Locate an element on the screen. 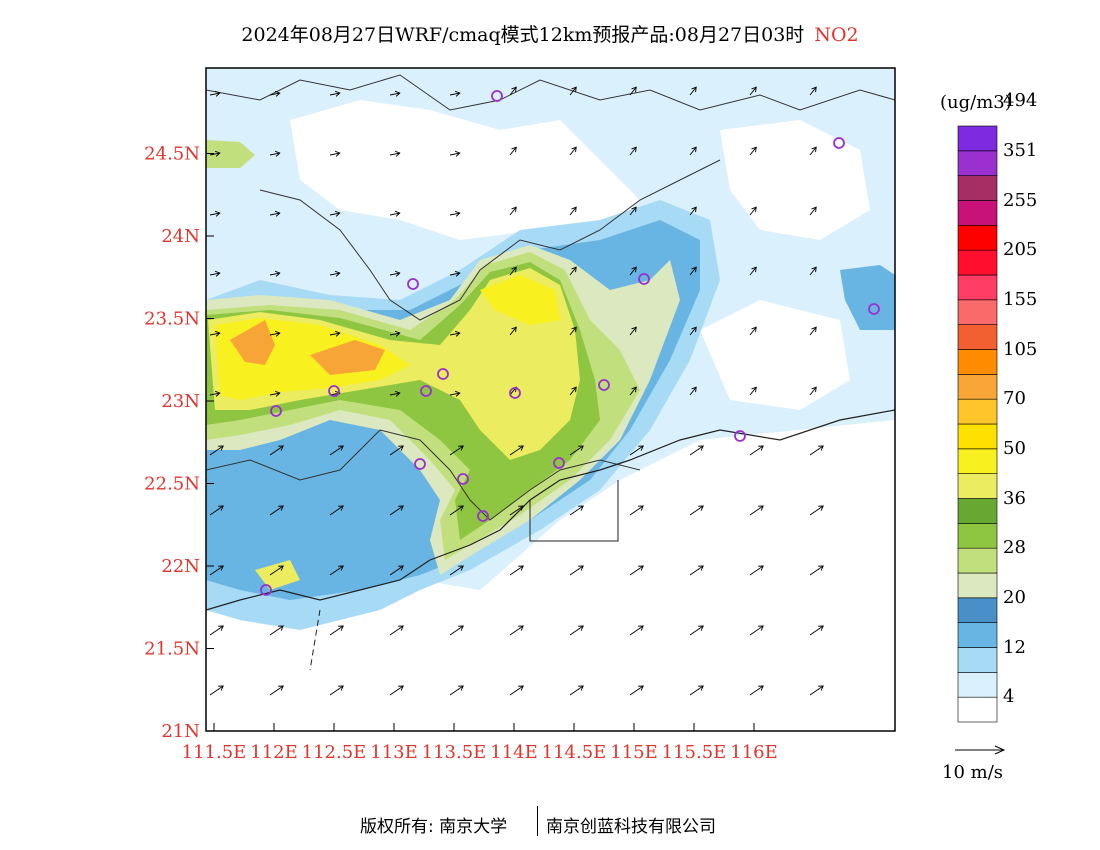  lon-tick-label: 113.5E is located at coordinates (454, 752).